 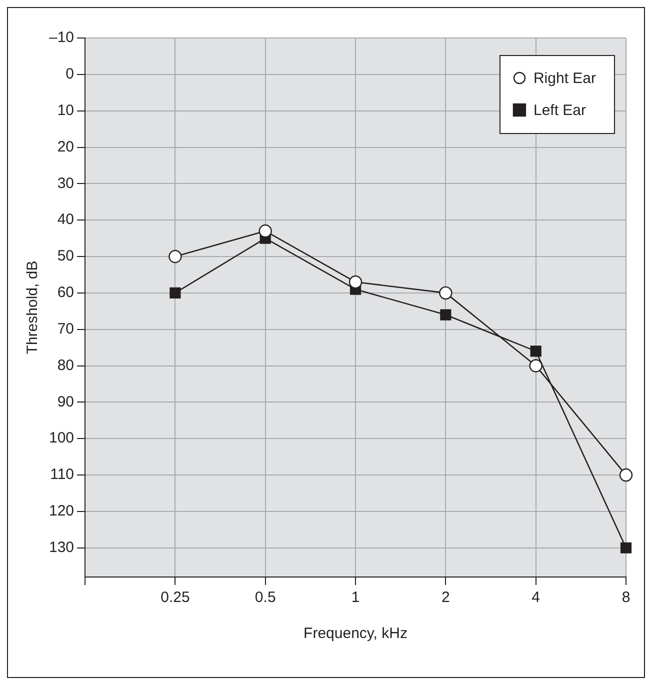 What do you see at coordinates (65, 293) in the screenshot?
I see `y-tick-label: 60` at bounding box center [65, 293].